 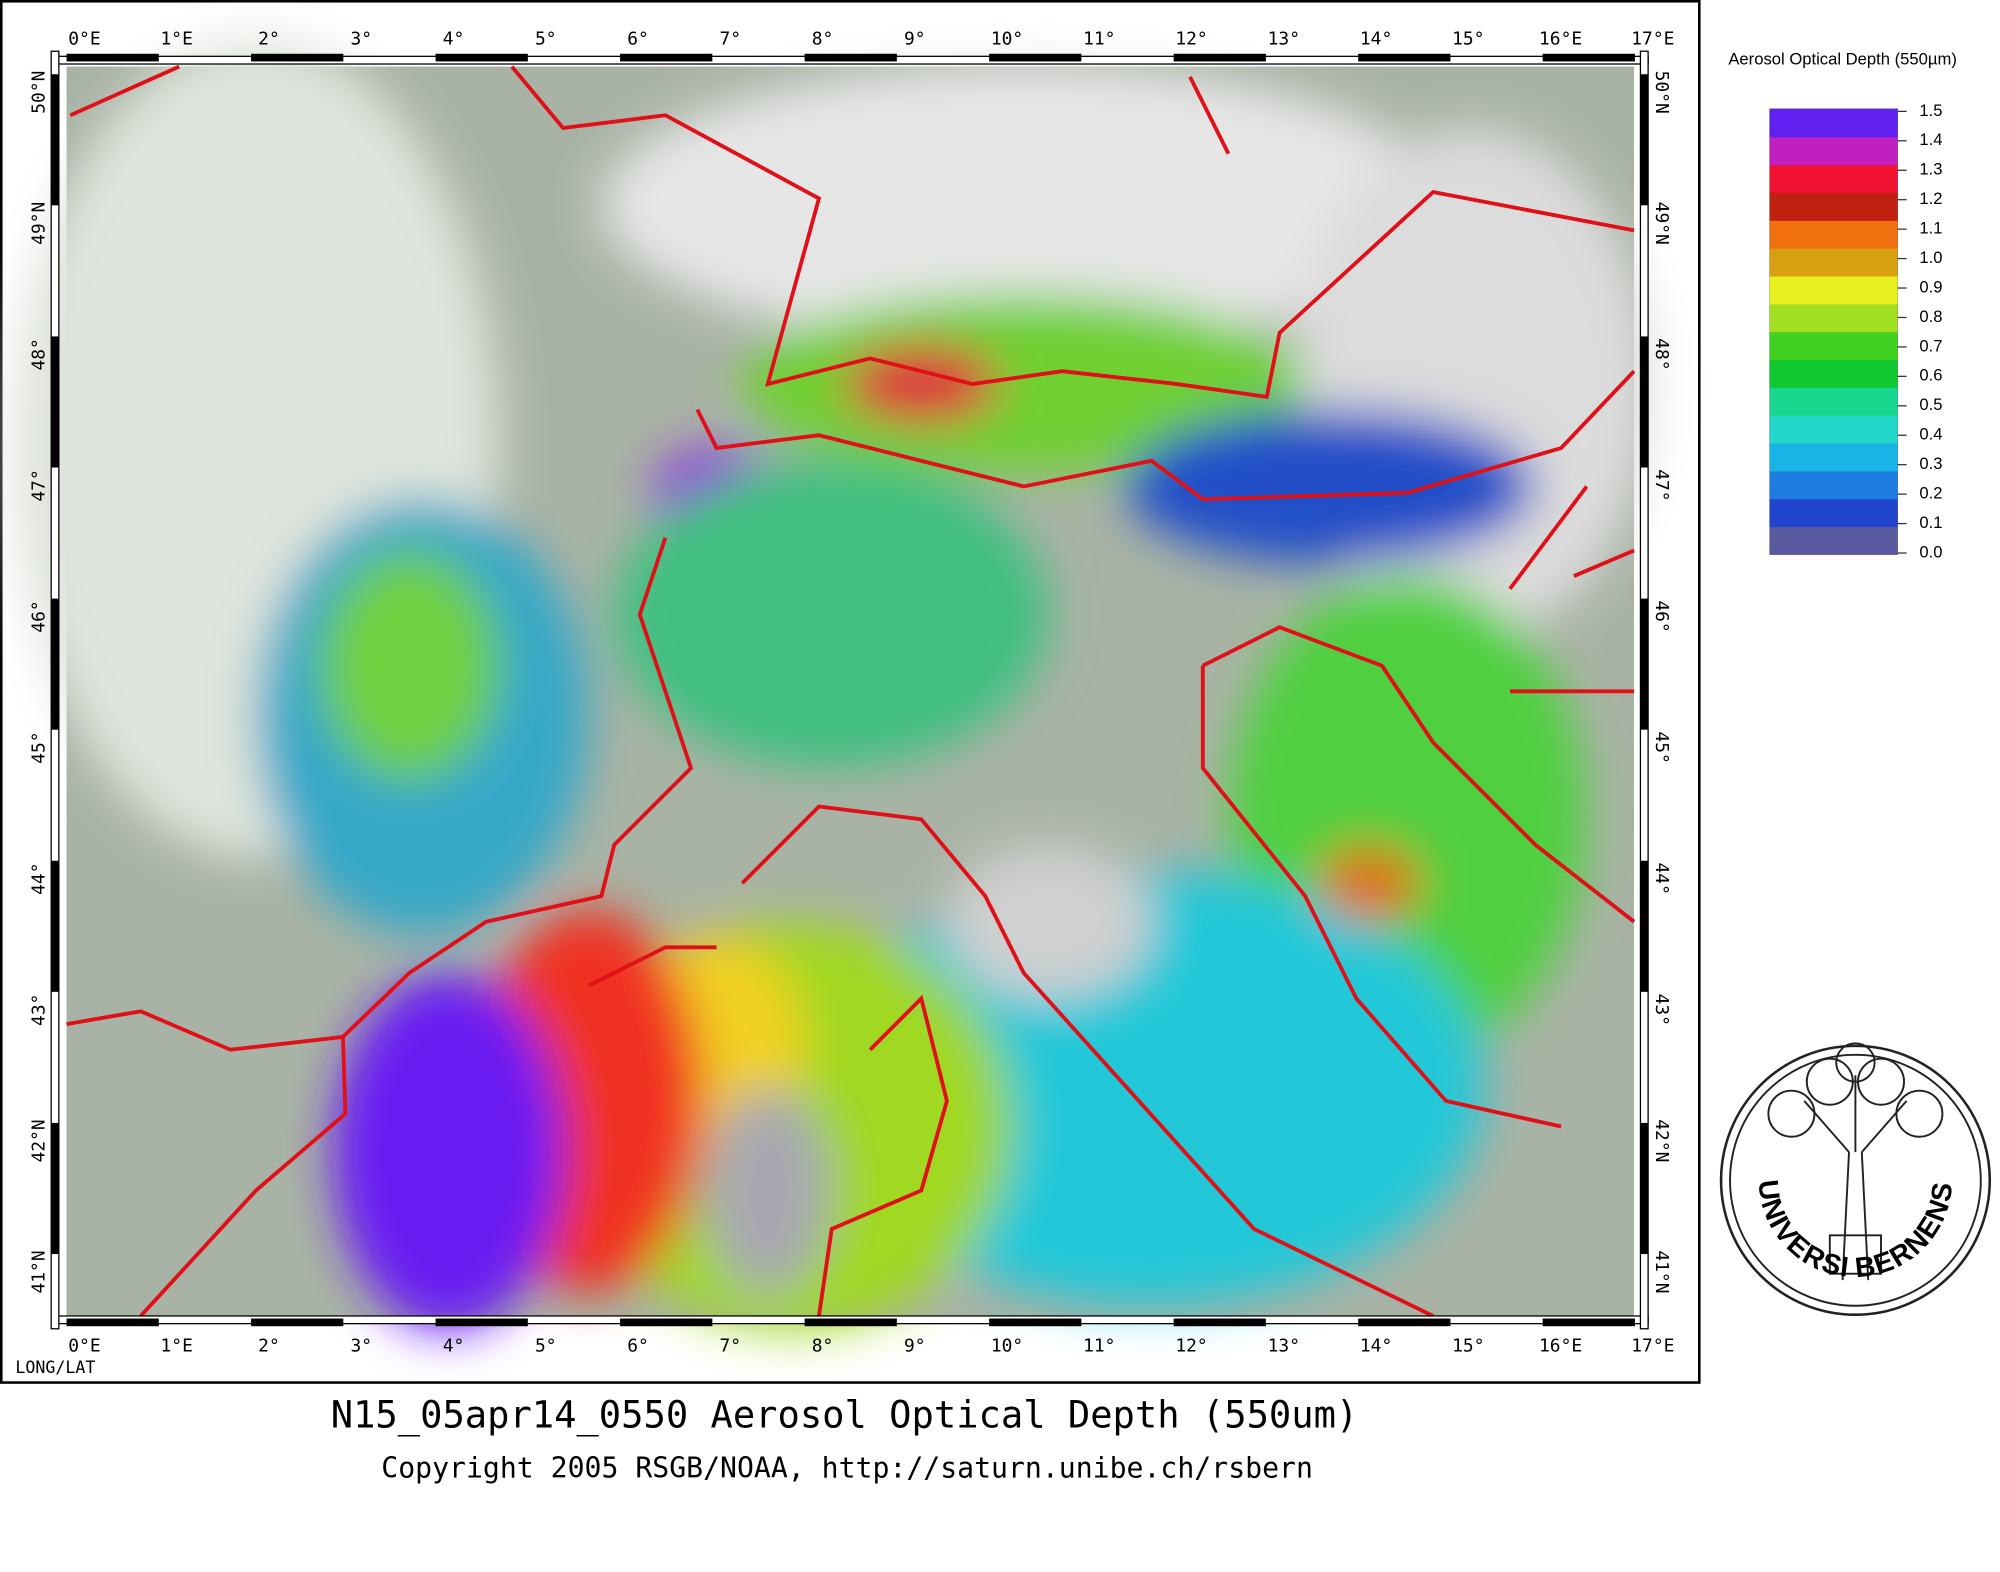 I want to click on lat-label: 42°N, so click(x=1661, y=1140).